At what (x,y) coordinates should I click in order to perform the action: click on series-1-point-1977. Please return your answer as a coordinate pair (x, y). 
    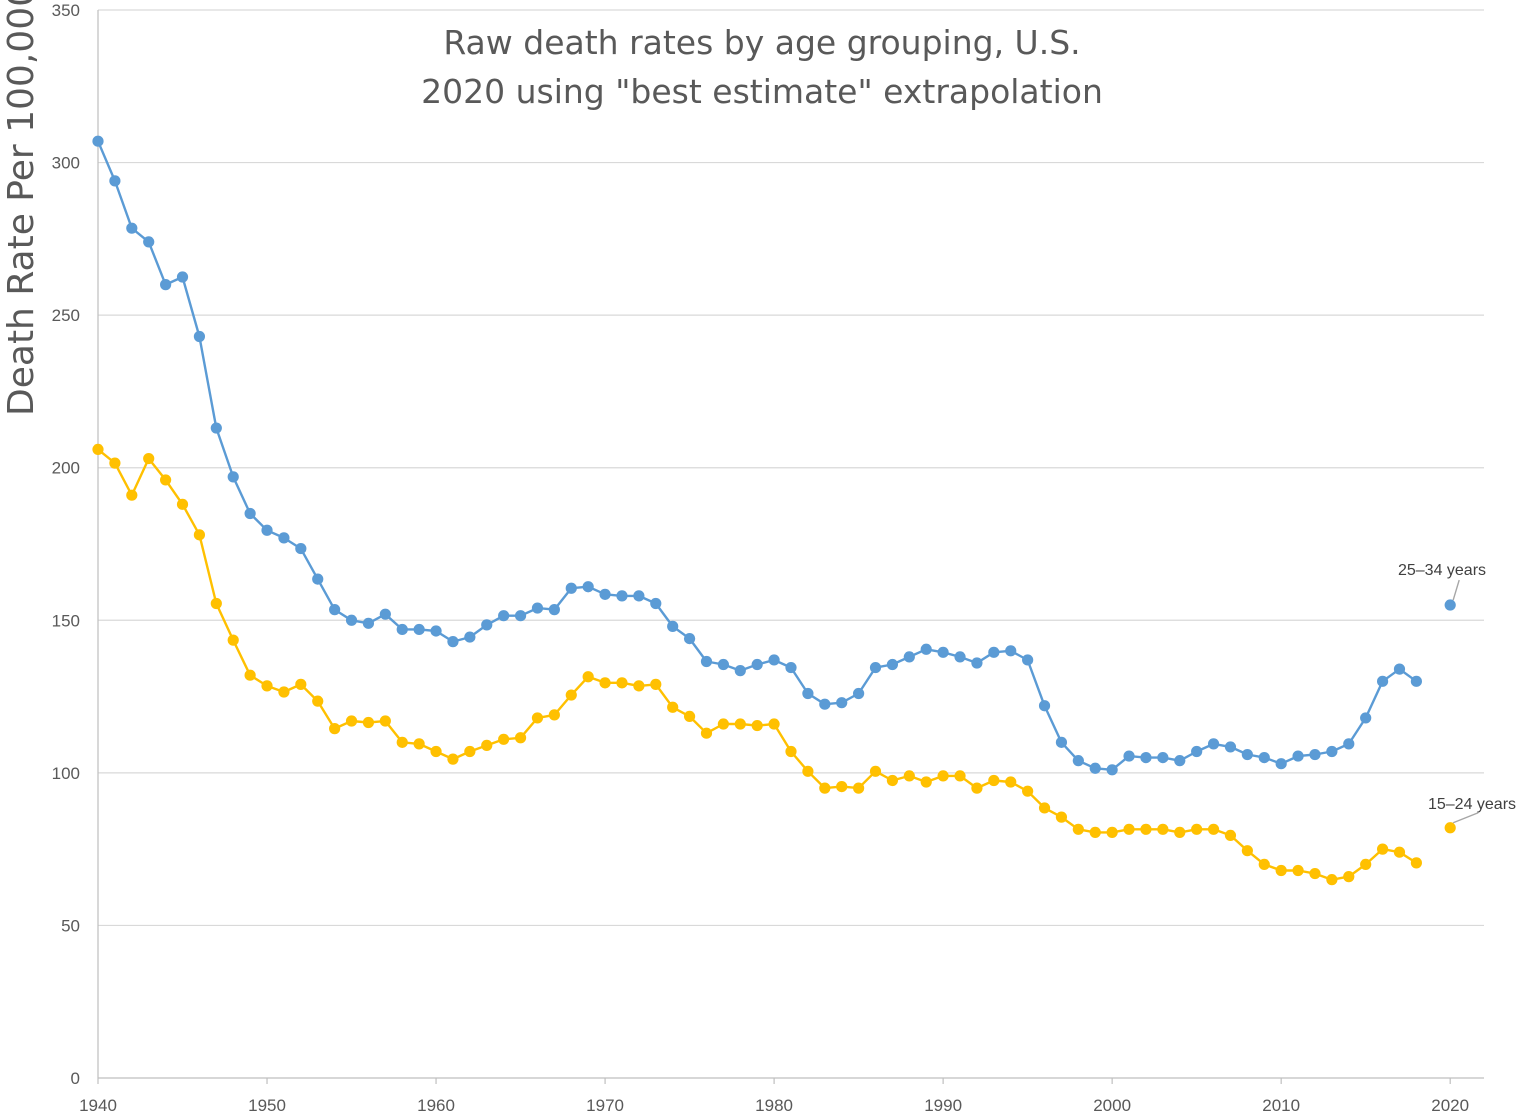
    Looking at the image, I should click on (723, 724).